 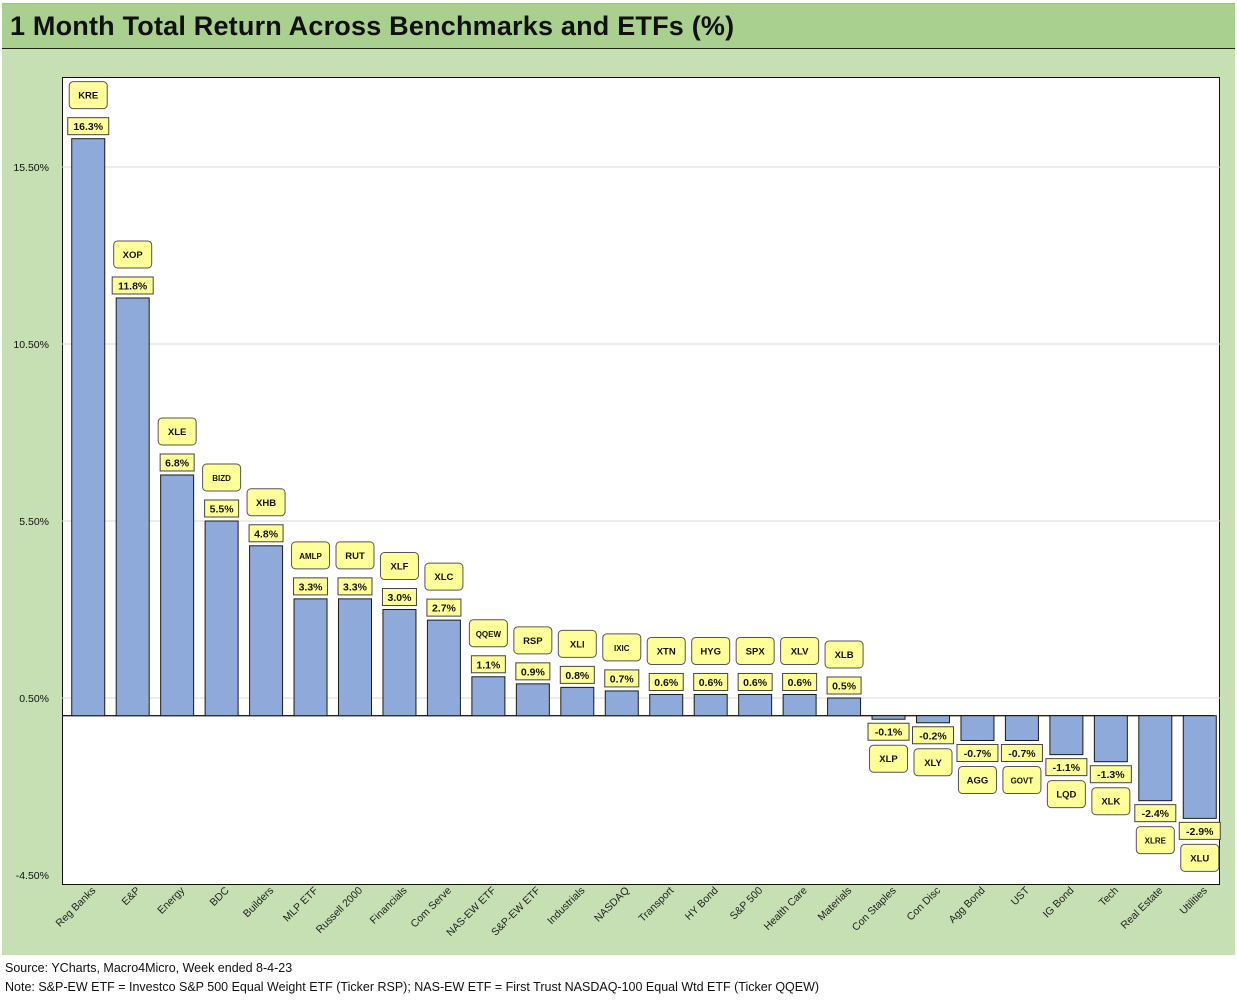 I want to click on bar-xop, so click(x=132, y=507).